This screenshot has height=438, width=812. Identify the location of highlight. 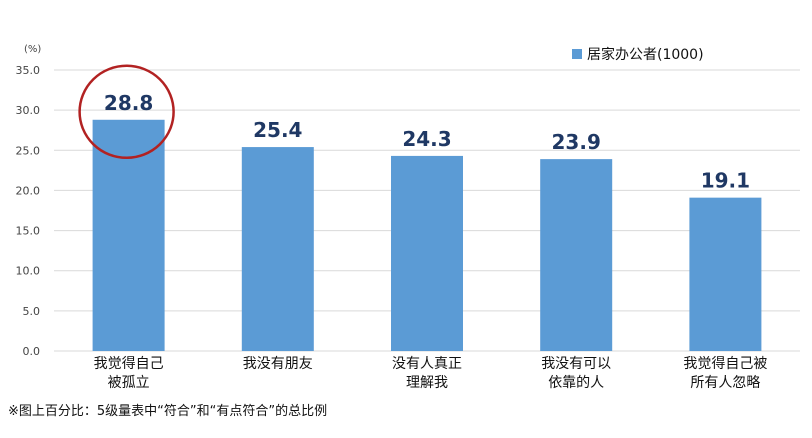
(126, 112).